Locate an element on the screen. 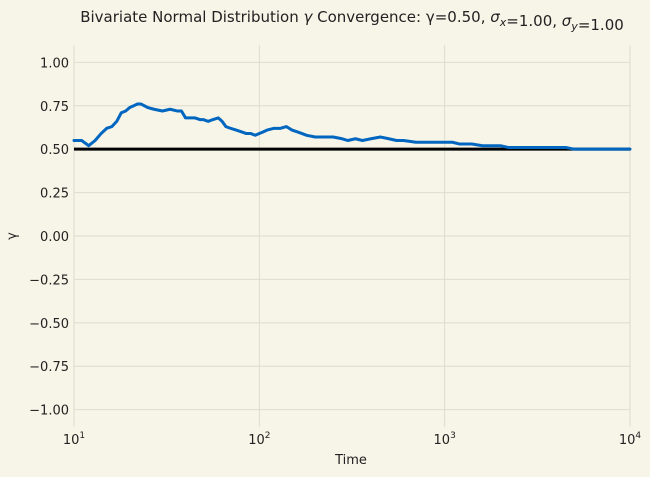 Image resolution: width=650 pixels, height=477 pixels. y-tick-label: −0.25 is located at coordinates (49, 280).